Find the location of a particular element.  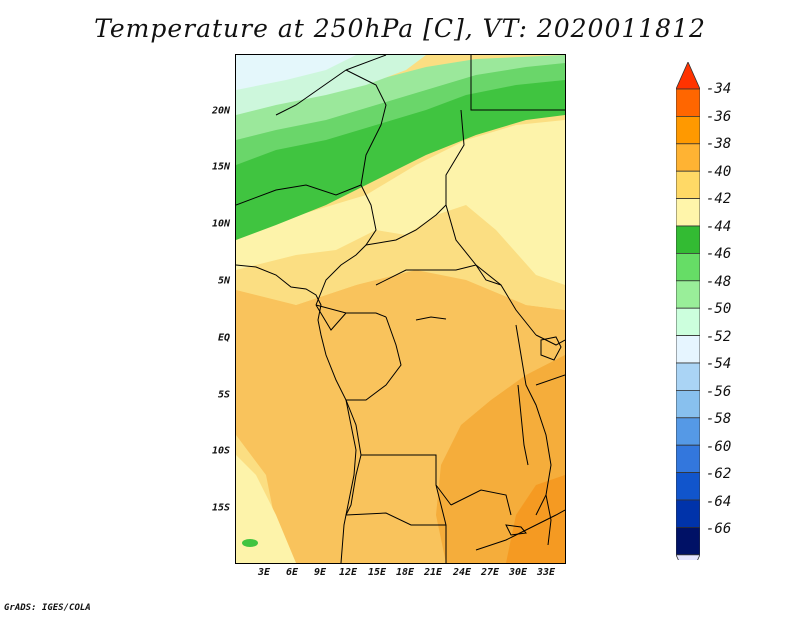

border-cameroon-congo is located at coordinates (351, 311).